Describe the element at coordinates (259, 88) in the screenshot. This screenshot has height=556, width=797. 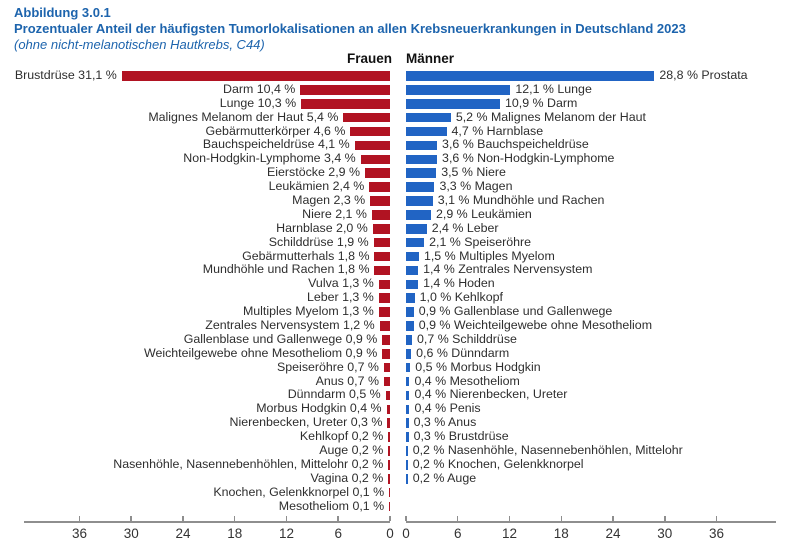
I see `frauen-bar-label: Darm 10,4 %` at that location.